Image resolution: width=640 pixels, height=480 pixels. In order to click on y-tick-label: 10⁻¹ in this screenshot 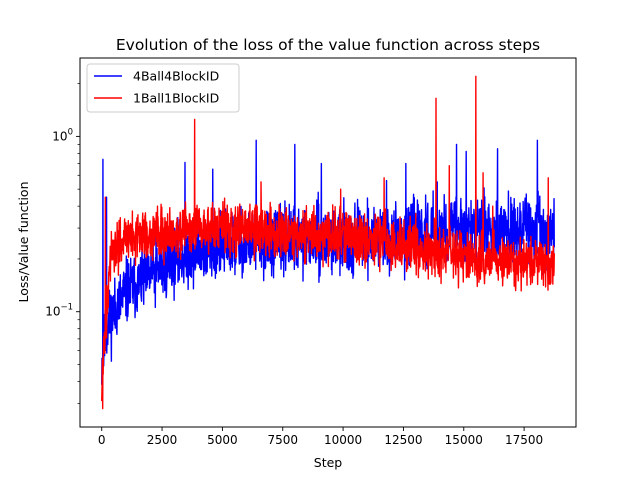, I will do `click(59, 311)`.